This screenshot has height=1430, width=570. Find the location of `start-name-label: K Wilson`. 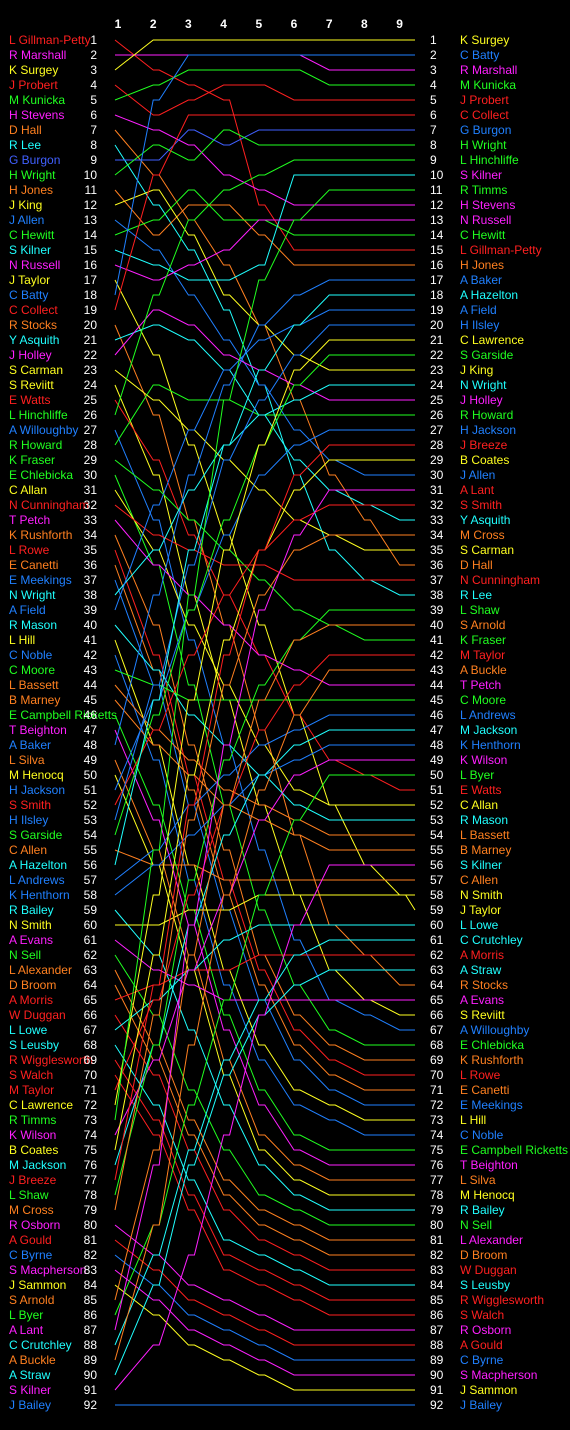

start-name-label: K Wilson is located at coordinates (32, 1135).